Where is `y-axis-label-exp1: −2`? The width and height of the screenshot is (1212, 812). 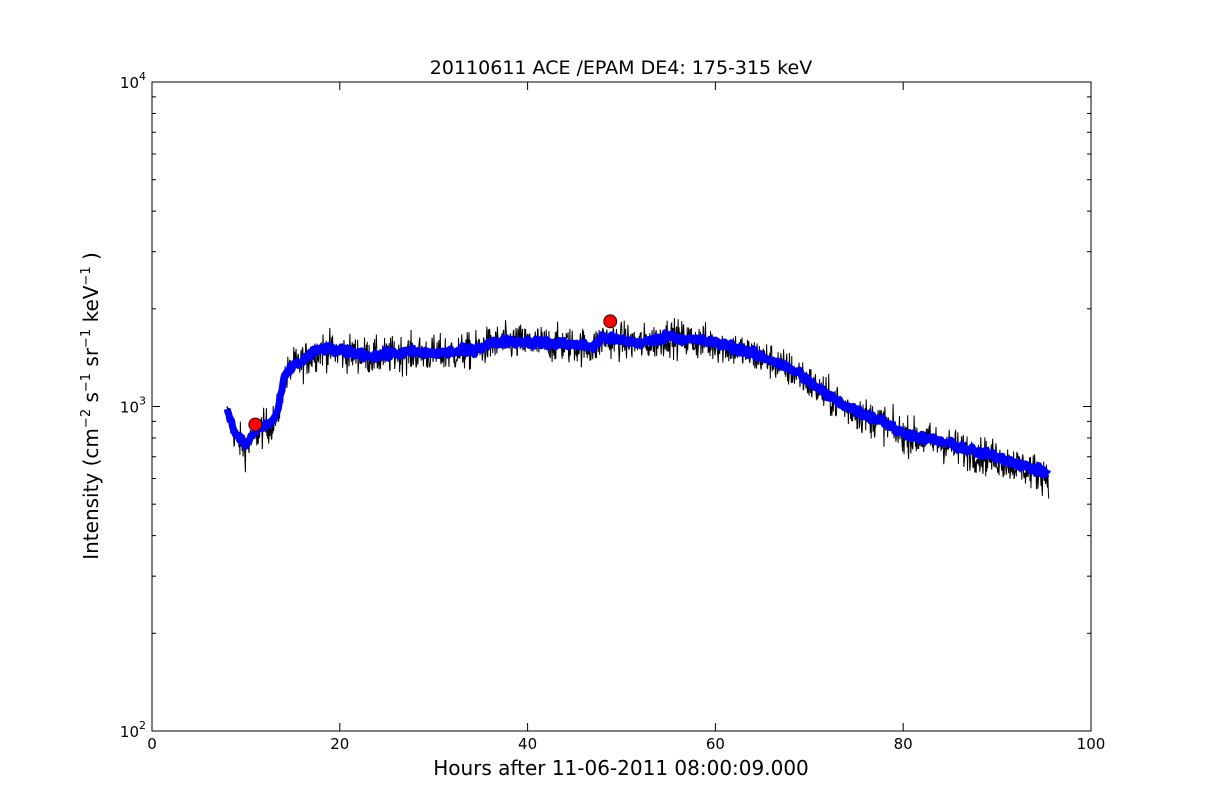 y-axis-label-exp1: −2 is located at coordinates (86, 418).